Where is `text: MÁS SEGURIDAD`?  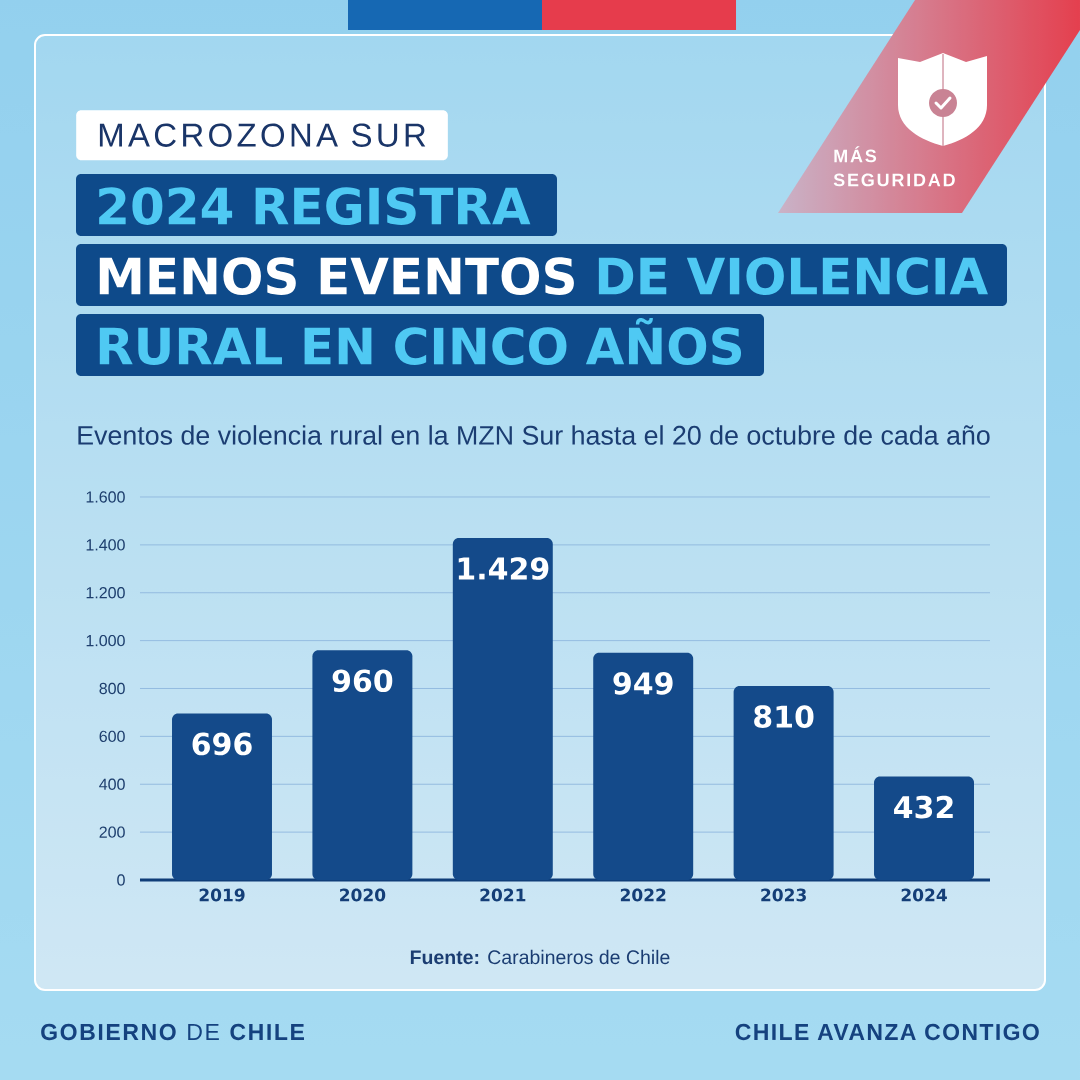 text: MÁS SEGURIDAD is located at coordinates (894, 166).